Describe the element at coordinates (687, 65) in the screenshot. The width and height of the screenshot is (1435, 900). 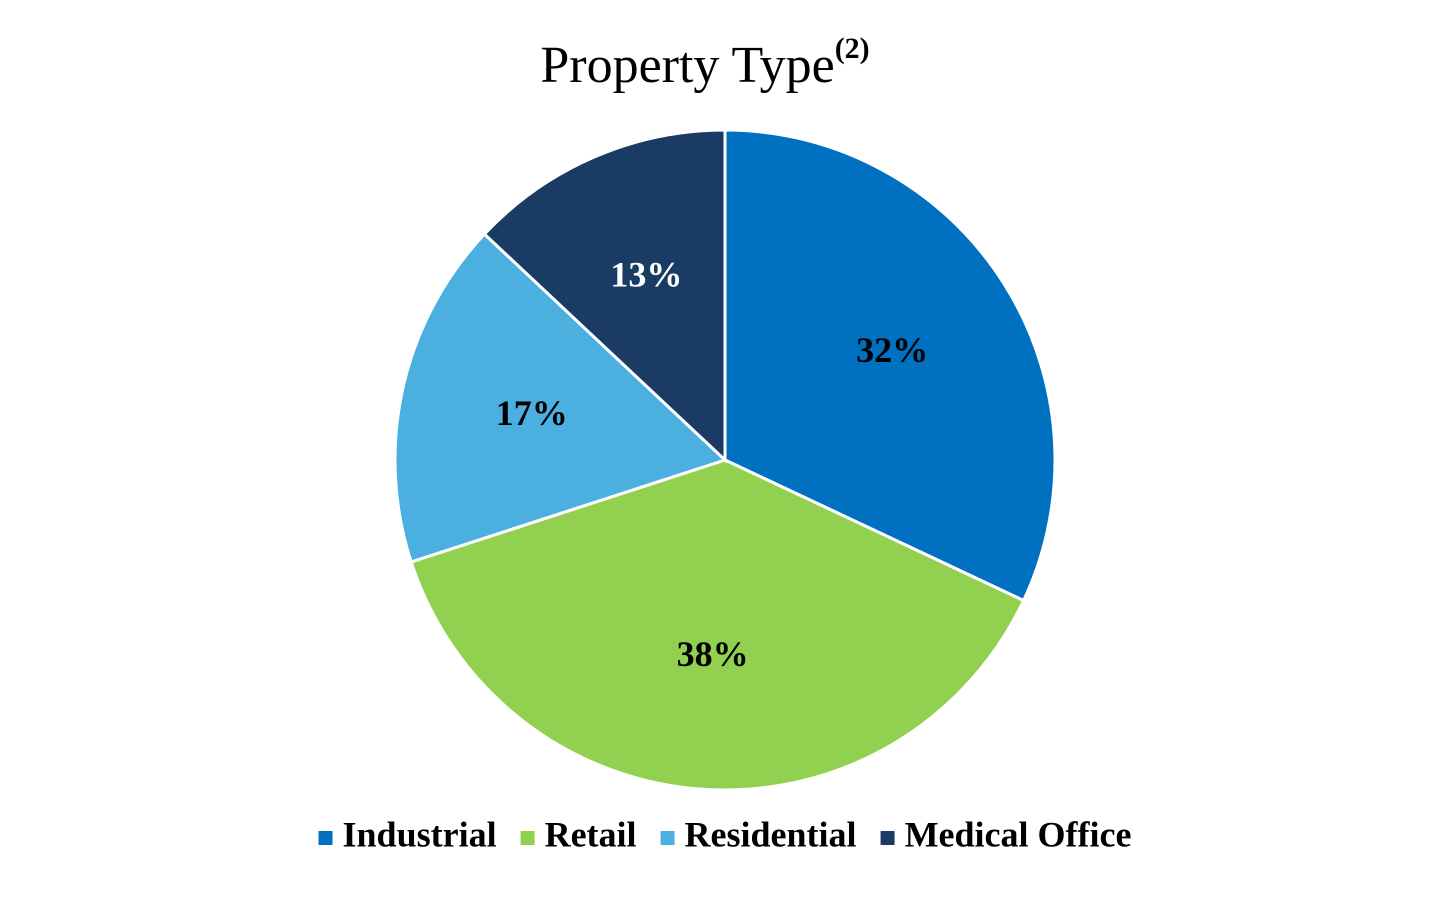
I see `title-text: Property Type` at that location.